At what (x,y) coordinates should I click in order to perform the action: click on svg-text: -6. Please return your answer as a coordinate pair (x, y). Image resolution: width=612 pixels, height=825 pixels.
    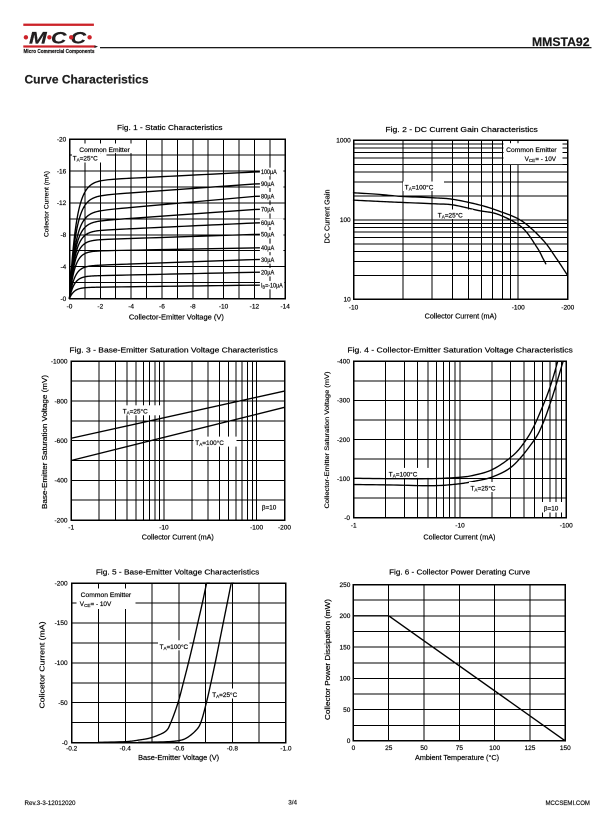
    Looking at the image, I should click on (162, 307).